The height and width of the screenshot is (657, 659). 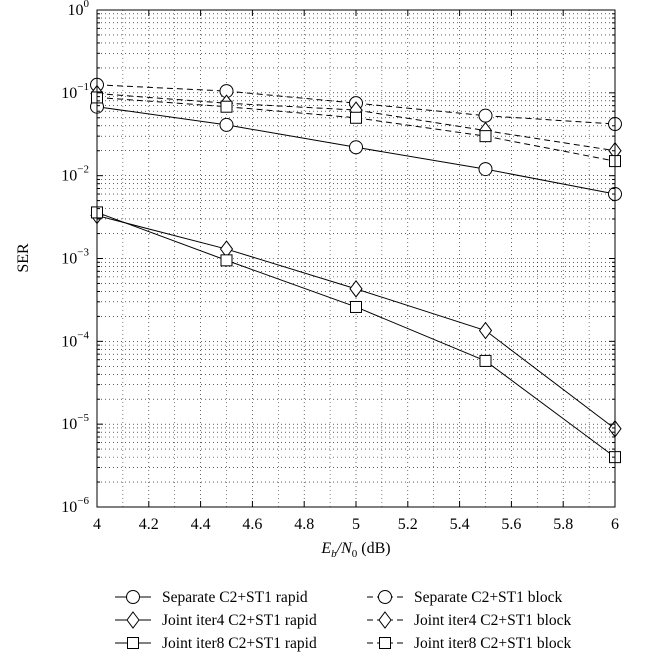 I want to click on legend-label: Separate C2+ST1 rapid, so click(x=235, y=597).